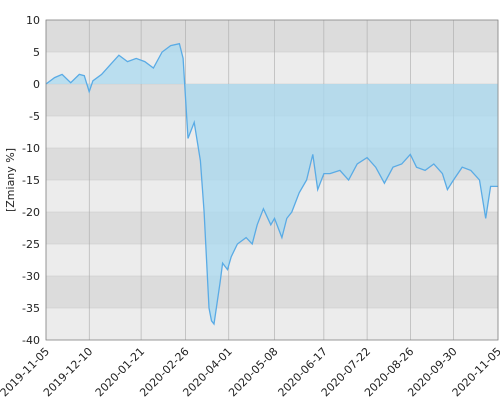 The width and height of the screenshot is (500, 400). Describe the element at coordinates (33, 20) in the screenshot. I see `y-tick-label: 10` at that location.